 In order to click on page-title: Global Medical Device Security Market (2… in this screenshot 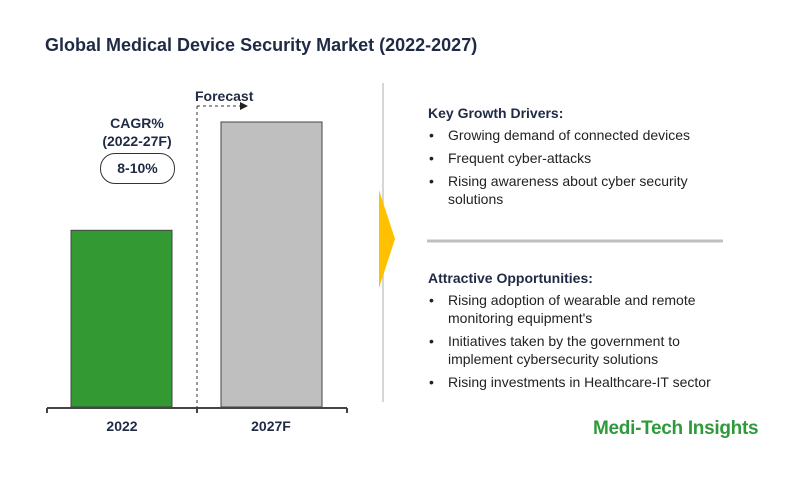, I will do `click(261, 45)`.